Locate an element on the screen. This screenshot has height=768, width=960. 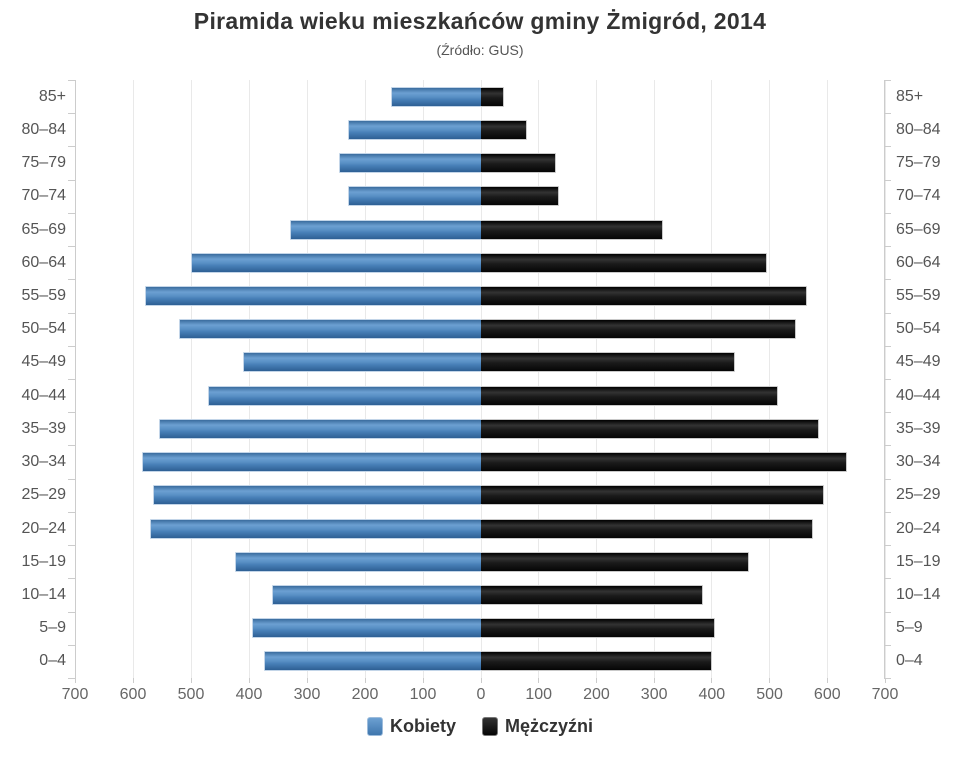
bar-kobiety-45–49 is located at coordinates (362, 362).